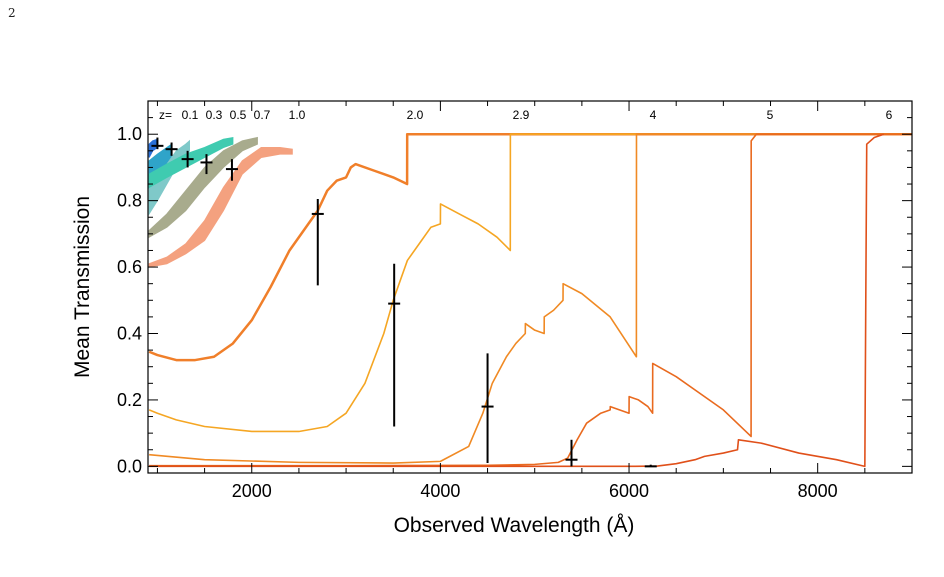  I want to click on z-label-5: 2.0, so click(415, 115).